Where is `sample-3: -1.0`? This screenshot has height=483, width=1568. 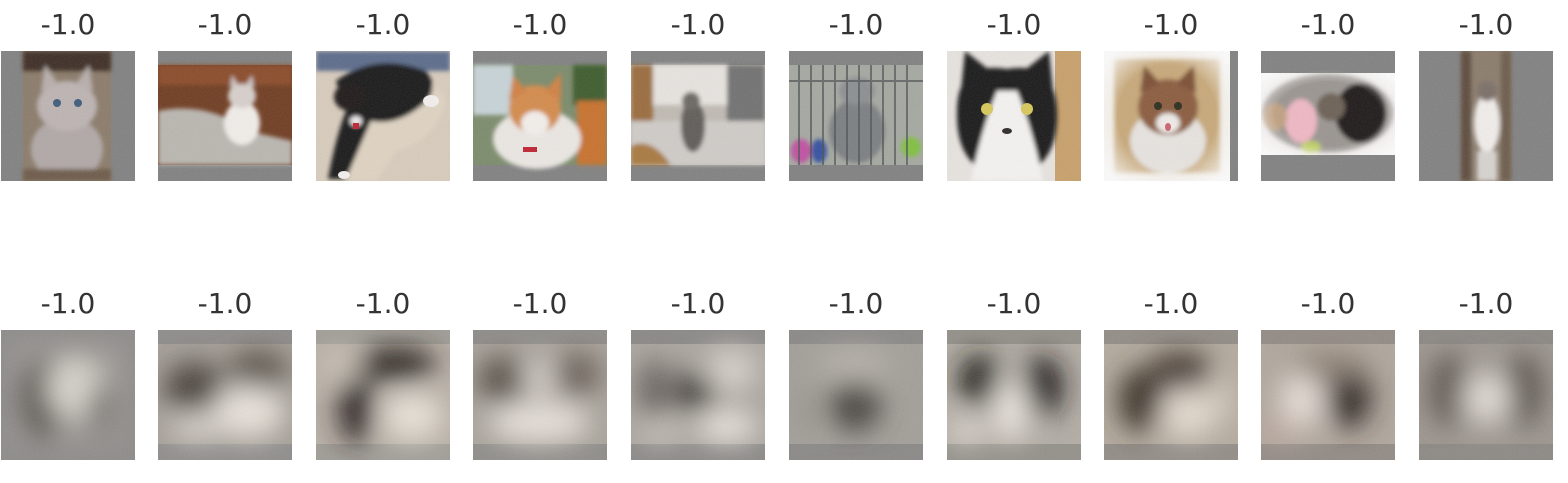 sample-3: -1.0 is located at coordinates (383, 92).